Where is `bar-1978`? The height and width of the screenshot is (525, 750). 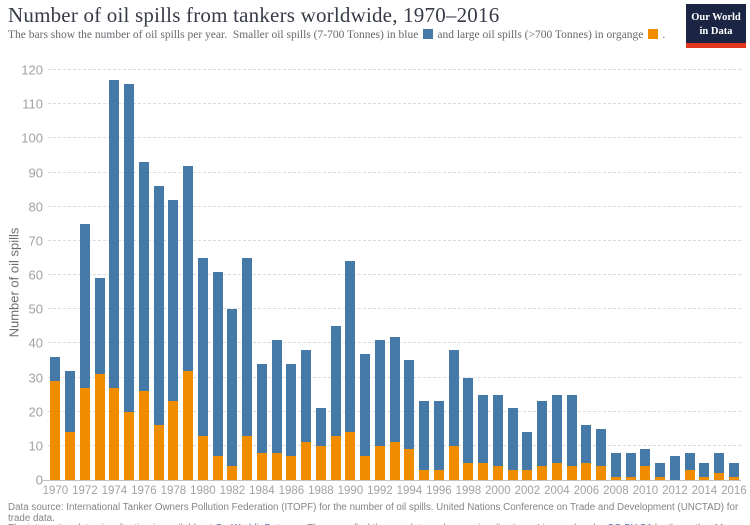
bar-1978 is located at coordinates (173, 275).